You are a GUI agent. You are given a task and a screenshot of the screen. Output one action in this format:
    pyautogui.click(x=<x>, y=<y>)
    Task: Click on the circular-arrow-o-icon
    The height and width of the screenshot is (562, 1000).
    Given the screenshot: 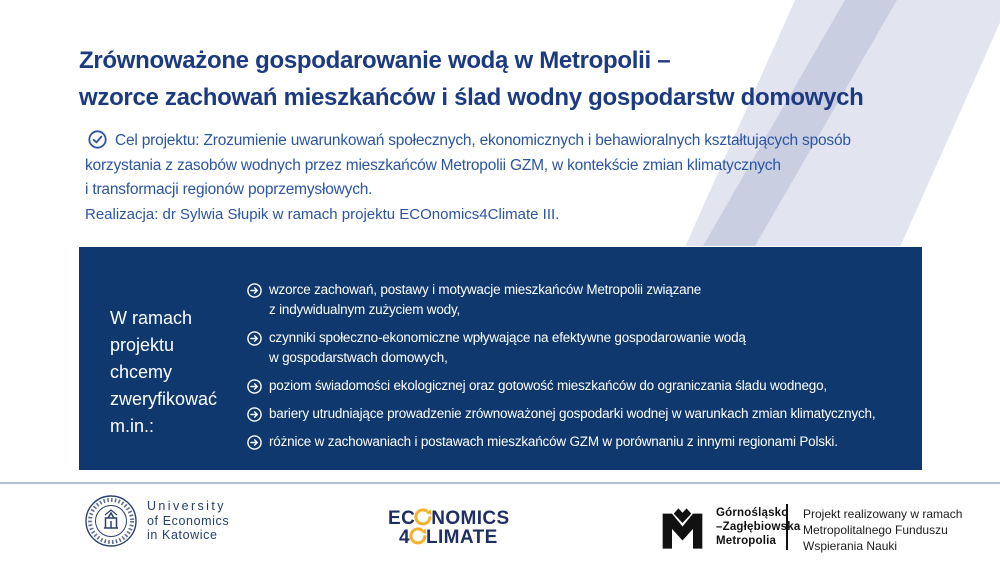 What is the action you would take?
    pyautogui.click(x=423, y=517)
    